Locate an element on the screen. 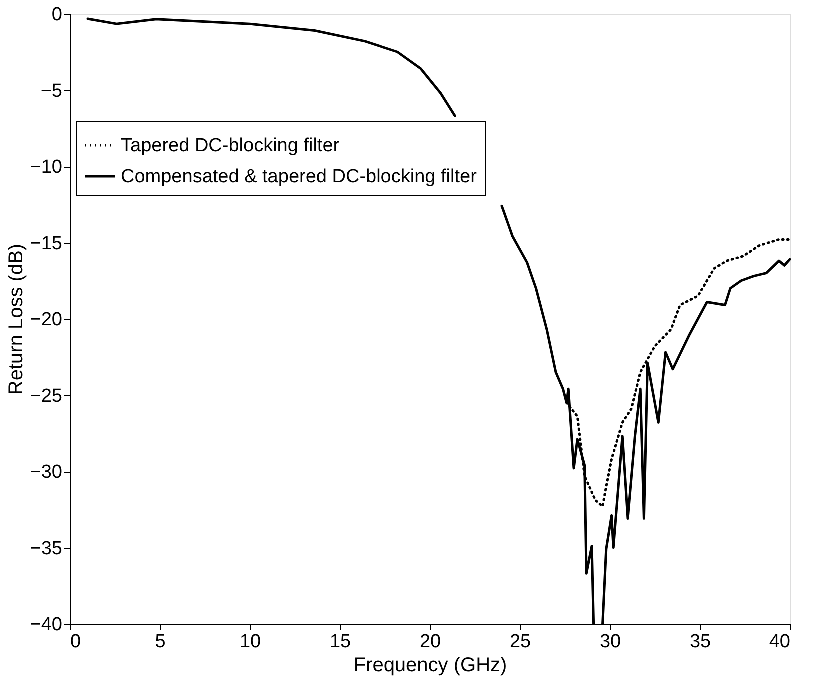 The width and height of the screenshot is (835, 698). y-tick-label: −15 is located at coordinates (46, 243).